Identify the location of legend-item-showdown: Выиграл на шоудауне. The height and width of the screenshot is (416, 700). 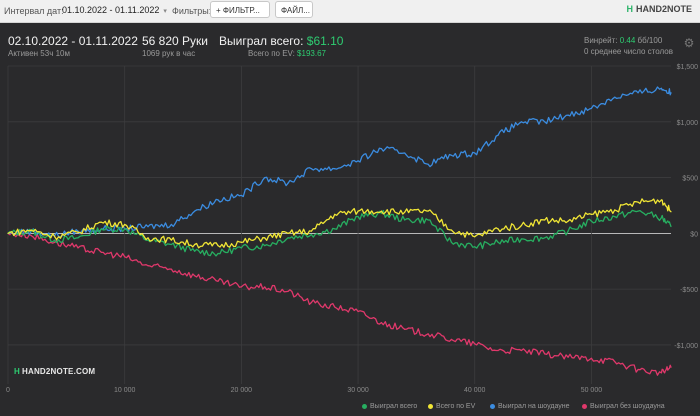
(530, 406).